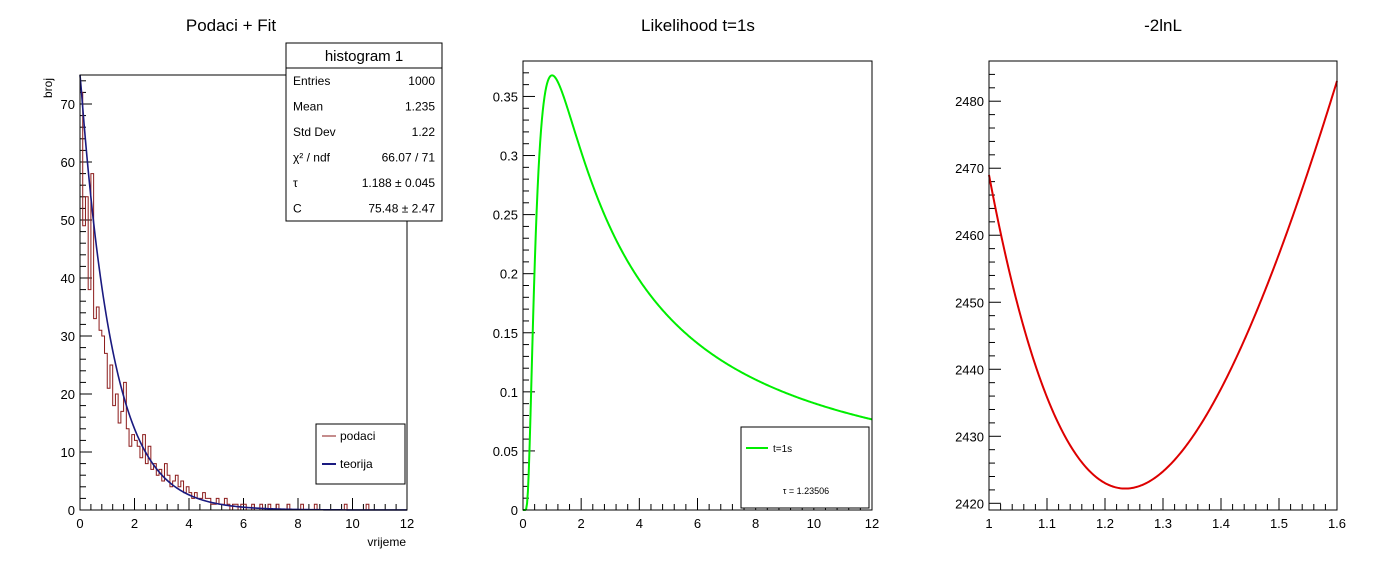 This screenshot has height=577, width=1396. Describe the element at coordinates (243, 523) in the screenshot. I see `x-tick-label-1: 6` at that location.